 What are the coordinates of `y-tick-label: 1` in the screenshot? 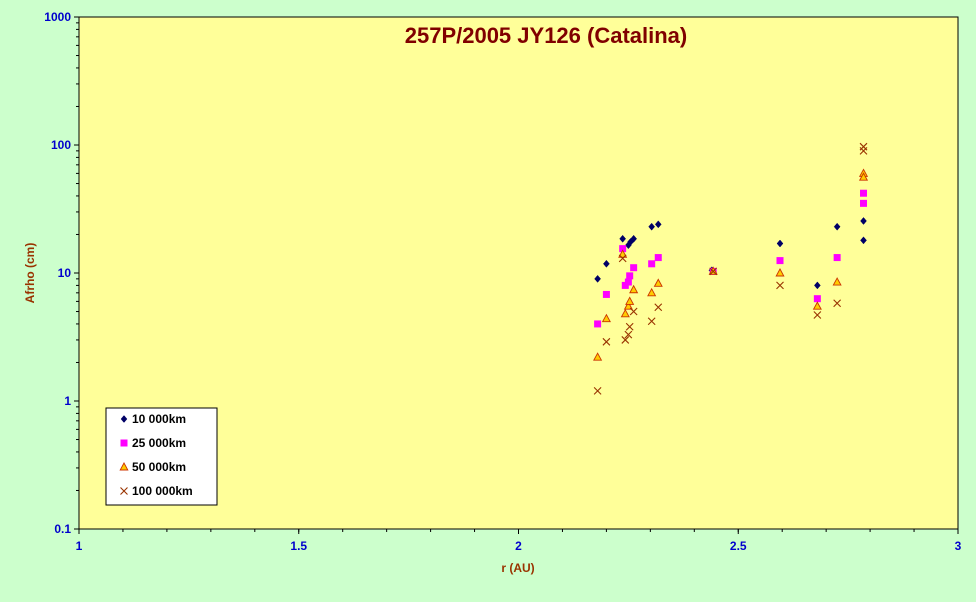 It's located at (67, 401).